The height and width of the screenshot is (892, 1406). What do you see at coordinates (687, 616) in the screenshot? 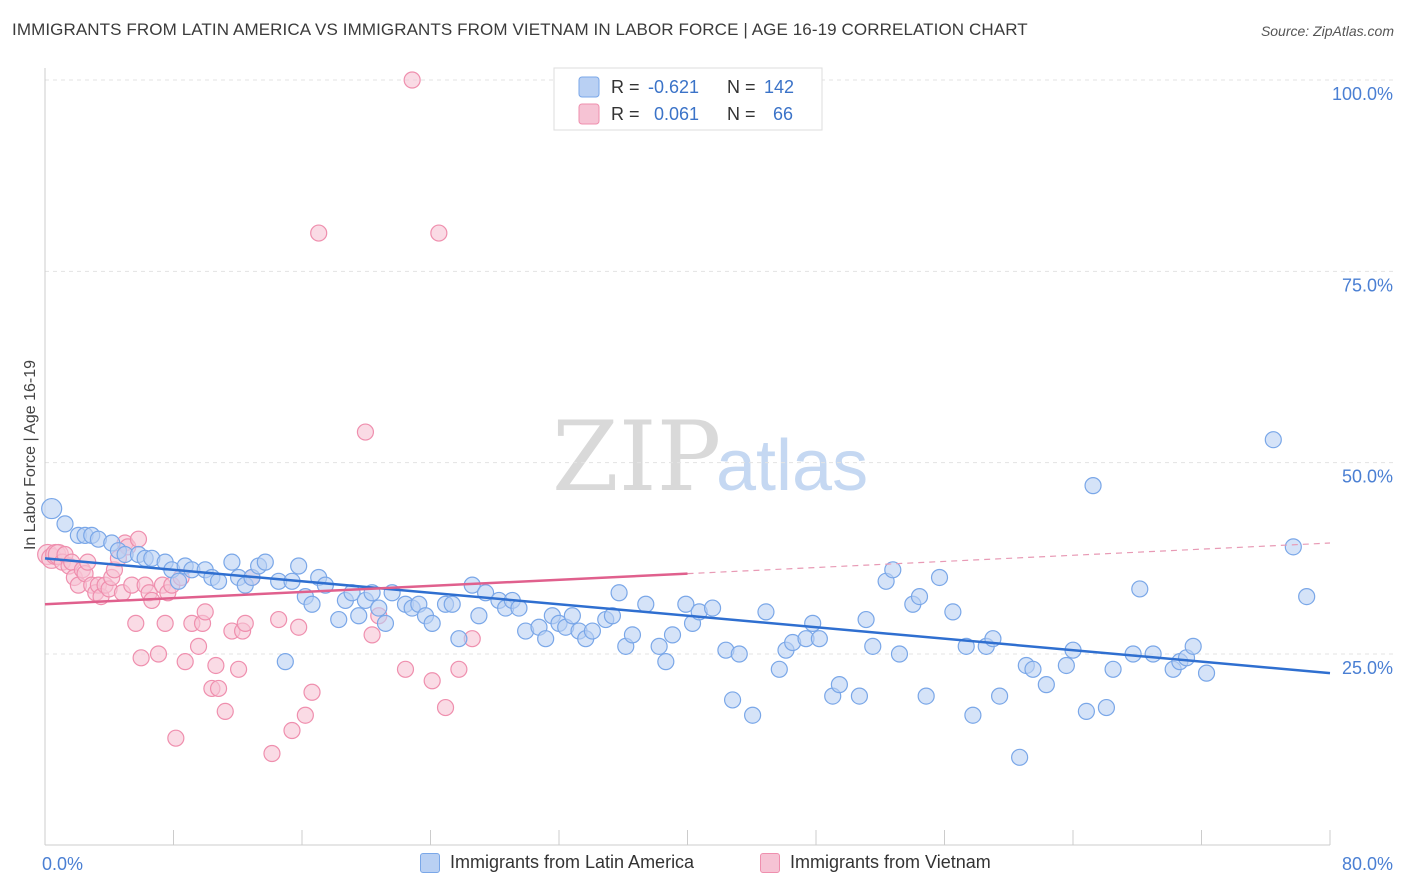
I see `latin-america-trend-line` at bounding box center [687, 616].